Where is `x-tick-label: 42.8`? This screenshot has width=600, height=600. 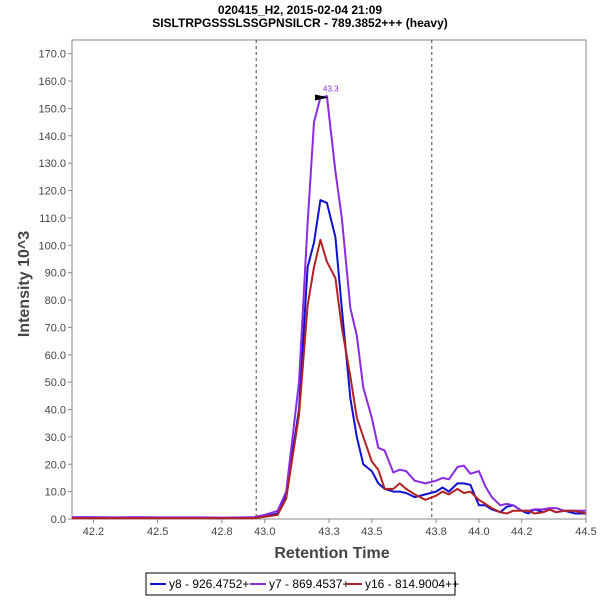
x-tick-label: 42.8 is located at coordinates (221, 532).